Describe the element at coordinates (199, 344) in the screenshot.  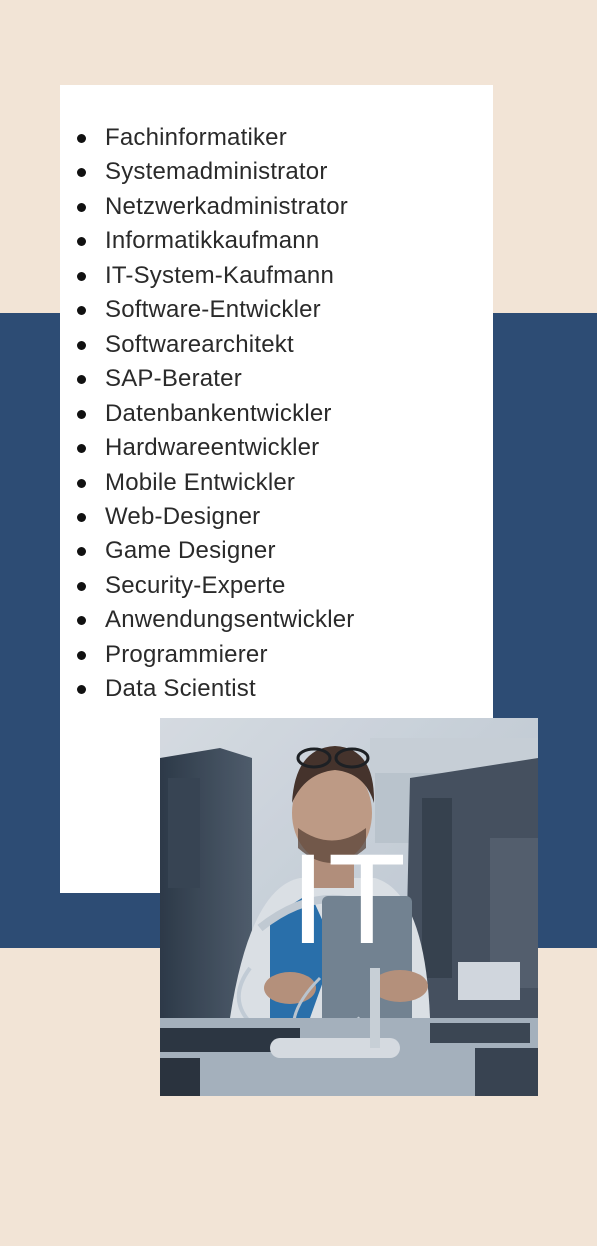
I see `job-title-label: Softwarearchitekt` at that location.